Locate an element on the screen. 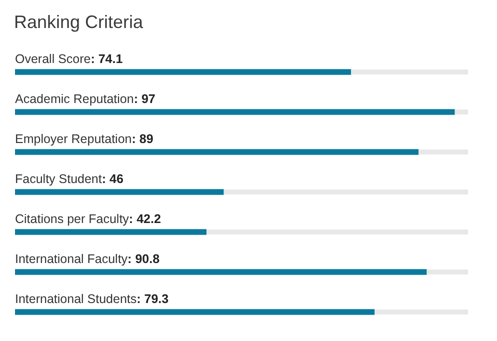 The height and width of the screenshot is (341, 497). y-tick-label: International Faculty is located at coordinates (71, 259).